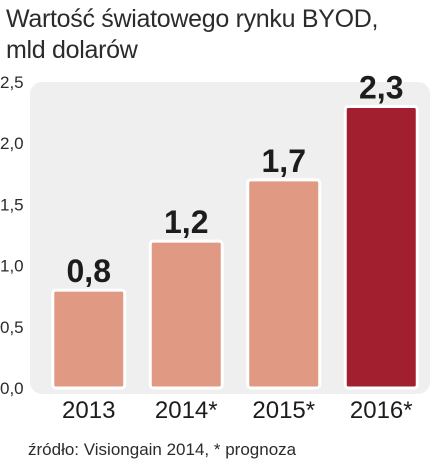 The image size is (434, 469). Describe the element at coordinates (12, 82) in the screenshot. I see `y-tick-label: 2,5` at that location.